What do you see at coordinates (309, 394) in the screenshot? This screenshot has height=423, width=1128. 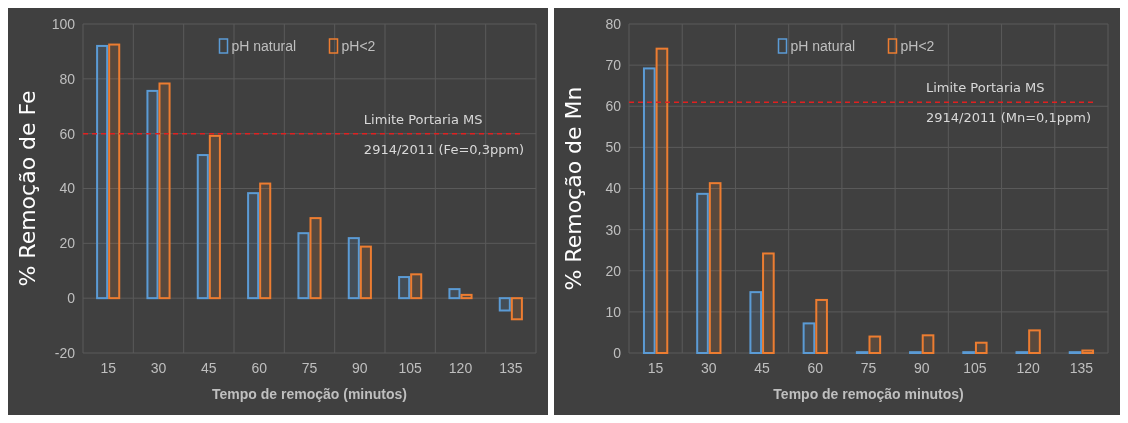 I see `x-axis-title: Tempo de remoção (minutos)` at bounding box center [309, 394].